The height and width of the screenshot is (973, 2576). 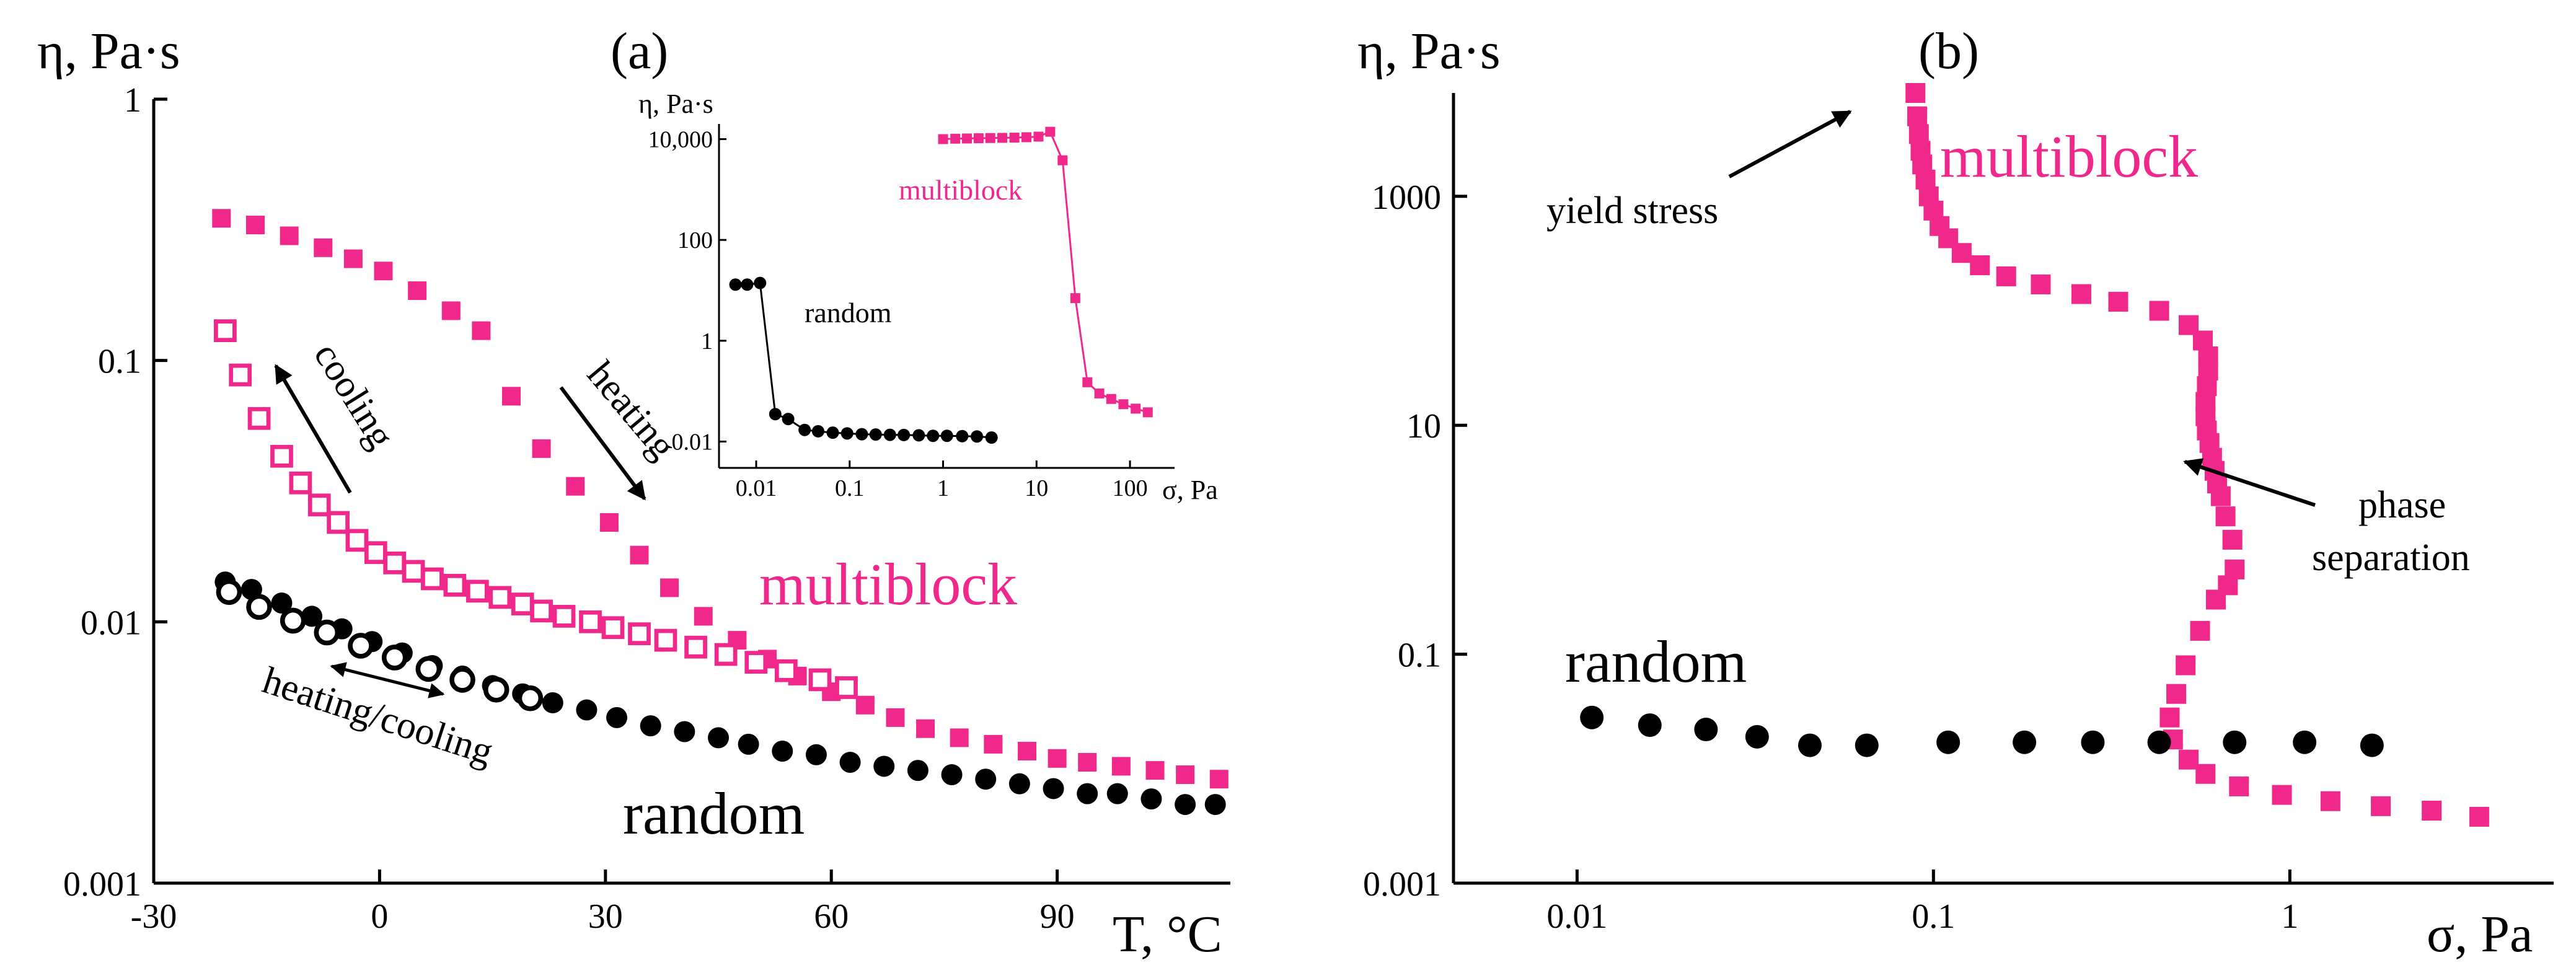 I want to click on x-tick-label: 0.1, so click(x=1933, y=917).